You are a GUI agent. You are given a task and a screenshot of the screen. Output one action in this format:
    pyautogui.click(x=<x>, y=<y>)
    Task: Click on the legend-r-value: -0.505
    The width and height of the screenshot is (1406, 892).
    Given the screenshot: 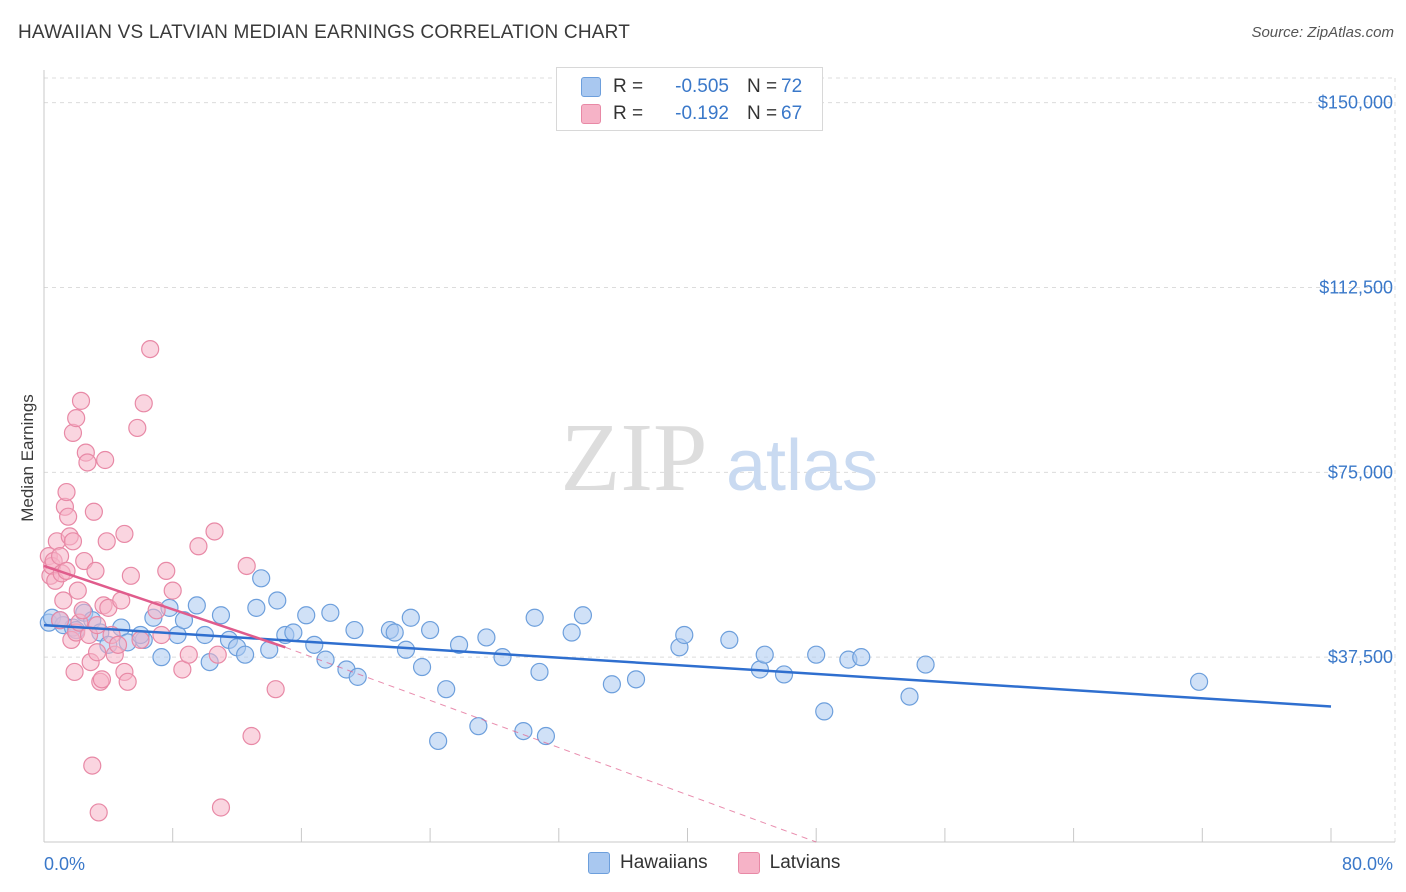 What is the action you would take?
    pyautogui.click(x=702, y=86)
    